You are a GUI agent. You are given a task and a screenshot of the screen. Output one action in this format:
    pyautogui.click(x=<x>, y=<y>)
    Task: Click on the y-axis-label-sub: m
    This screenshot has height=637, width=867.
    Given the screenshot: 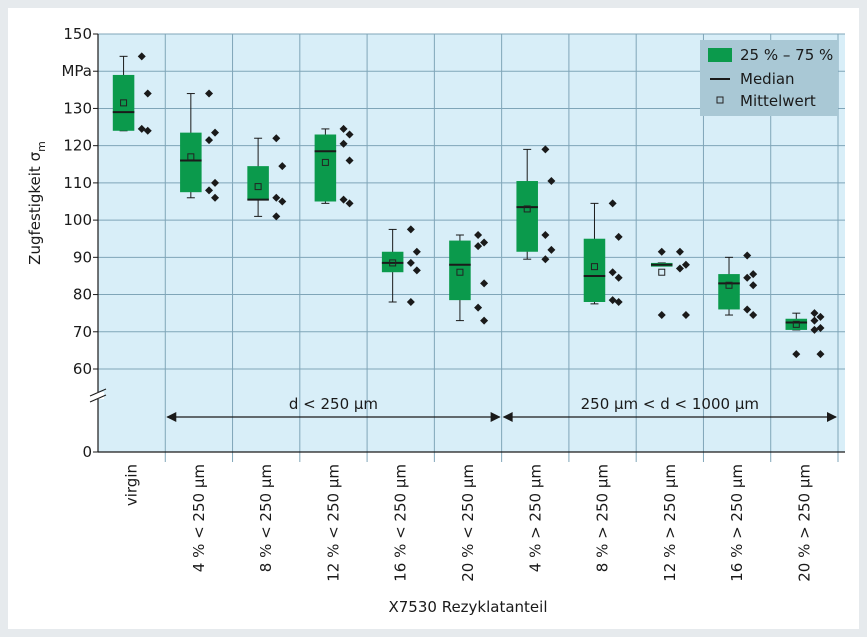 What is the action you would take?
    pyautogui.click(x=41, y=146)
    